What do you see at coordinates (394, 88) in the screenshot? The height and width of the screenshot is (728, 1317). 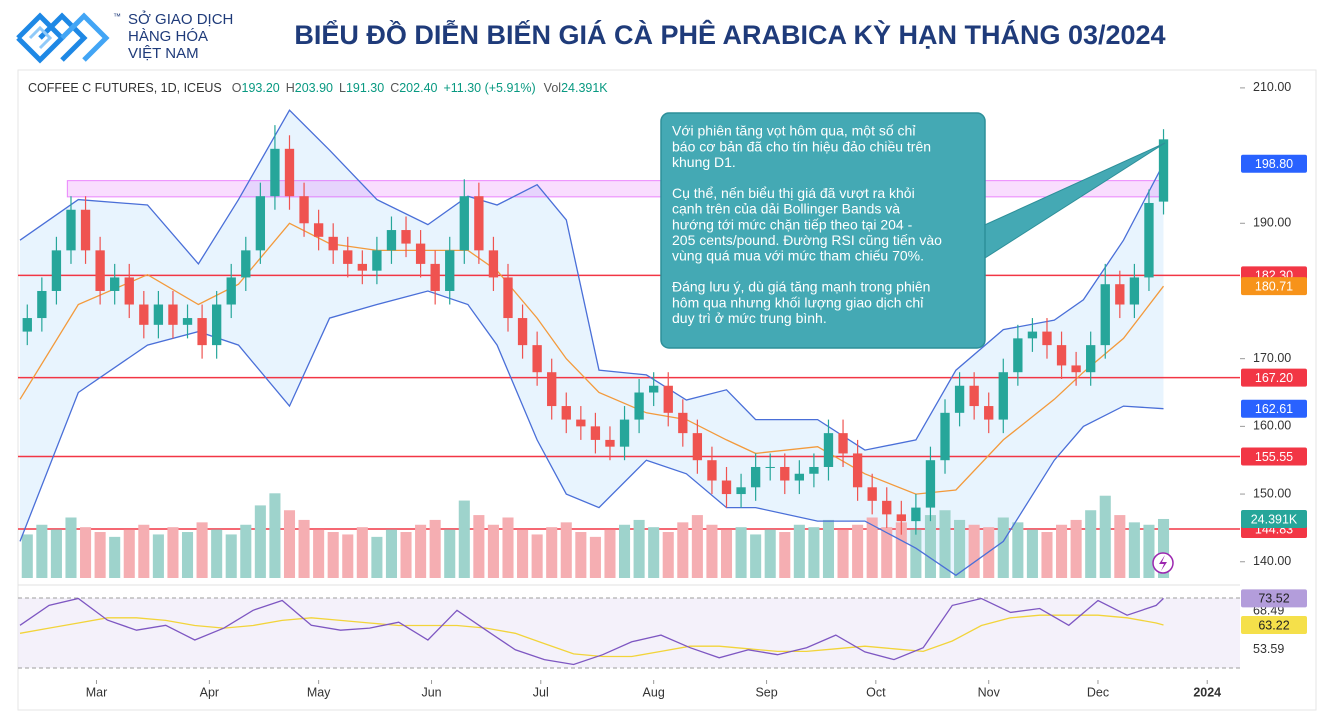 I see `legend-text: C` at bounding box center [394, 88].